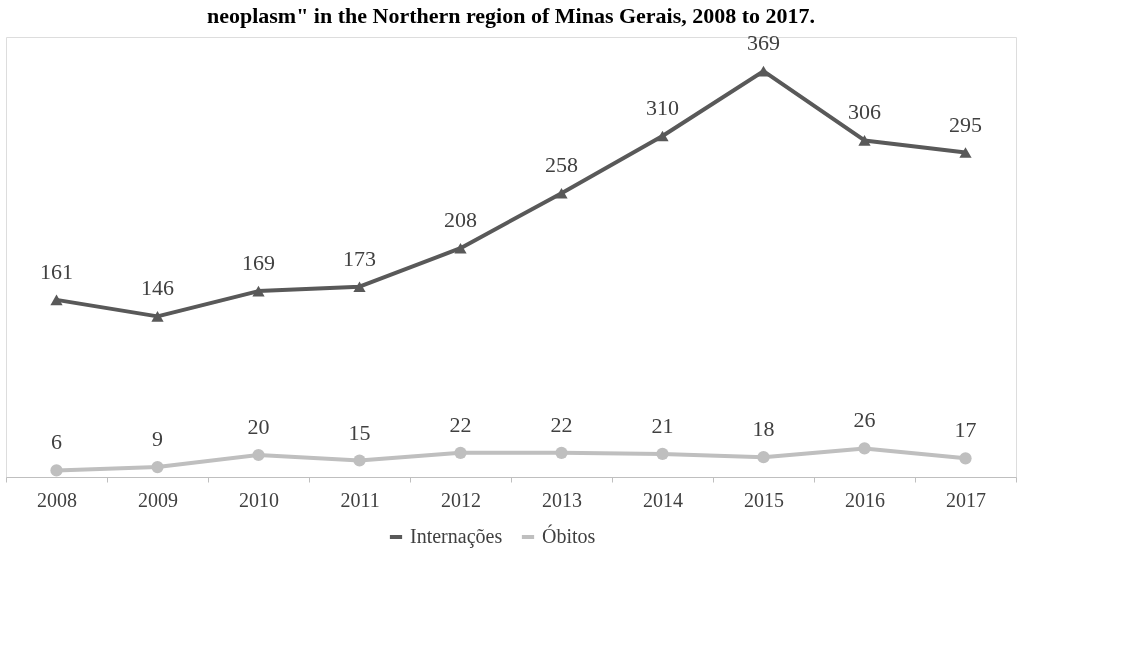  Describe the element at coordinates (360, 499) in the screenshot. I see `x-tick-label: 2011` at that location.